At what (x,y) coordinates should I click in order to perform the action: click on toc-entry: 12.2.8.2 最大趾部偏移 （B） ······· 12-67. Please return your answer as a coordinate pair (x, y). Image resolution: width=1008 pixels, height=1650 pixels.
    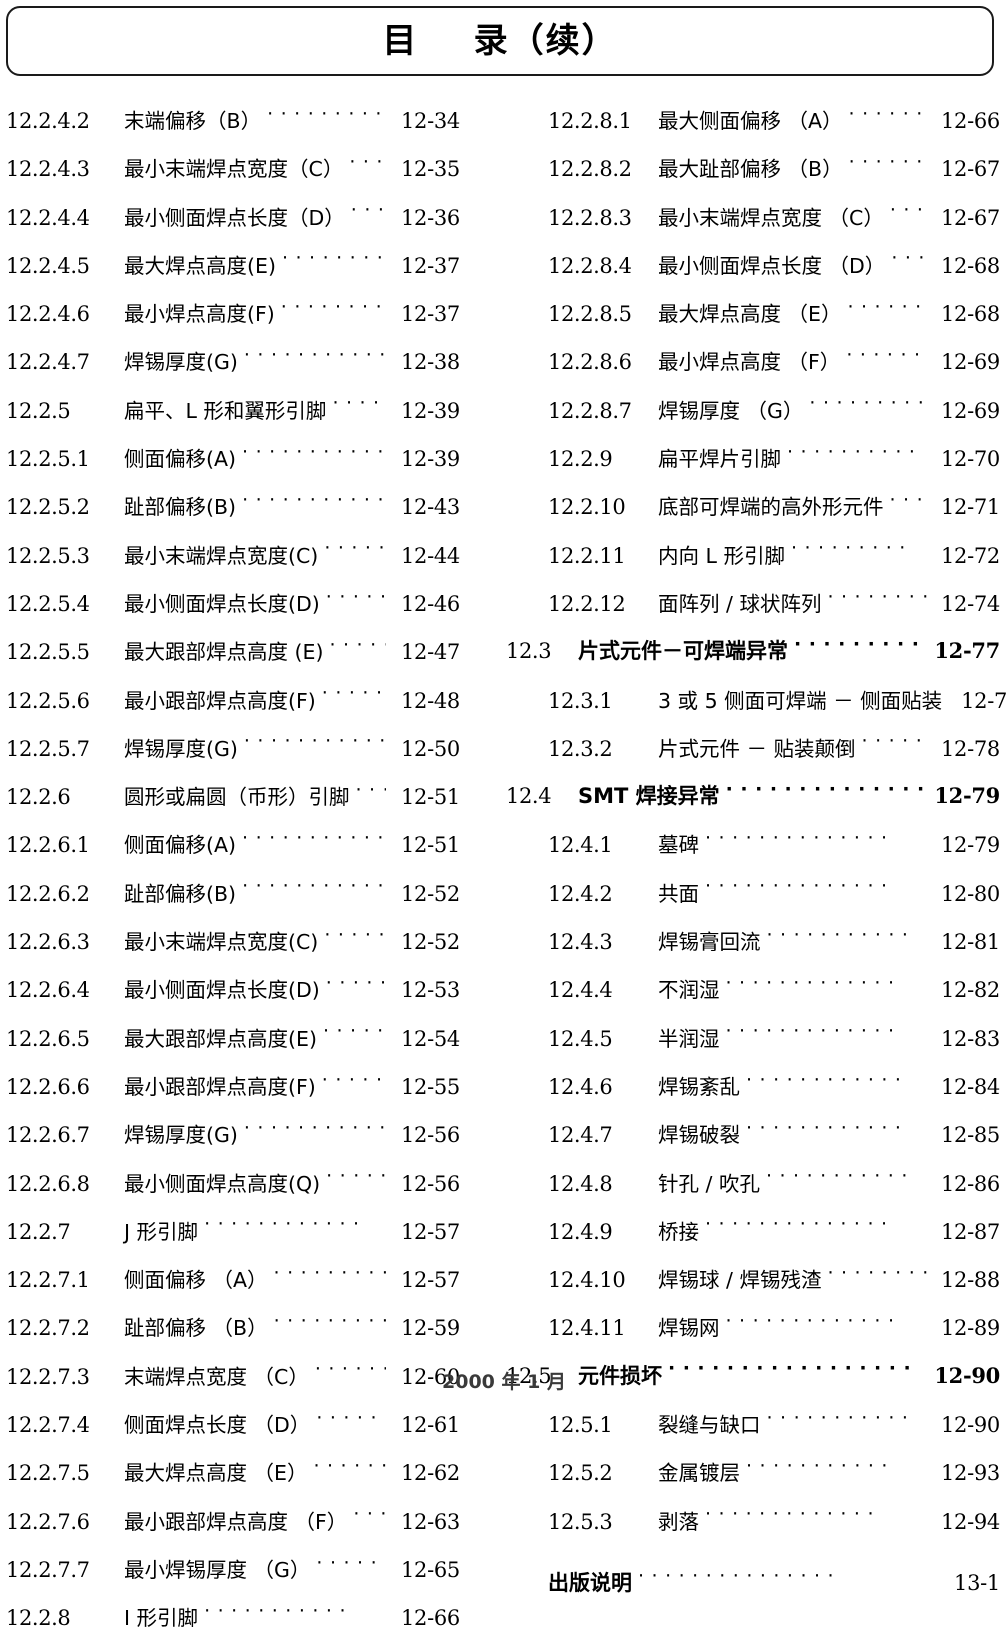
    Looking at the image, I should click on (774, 176).